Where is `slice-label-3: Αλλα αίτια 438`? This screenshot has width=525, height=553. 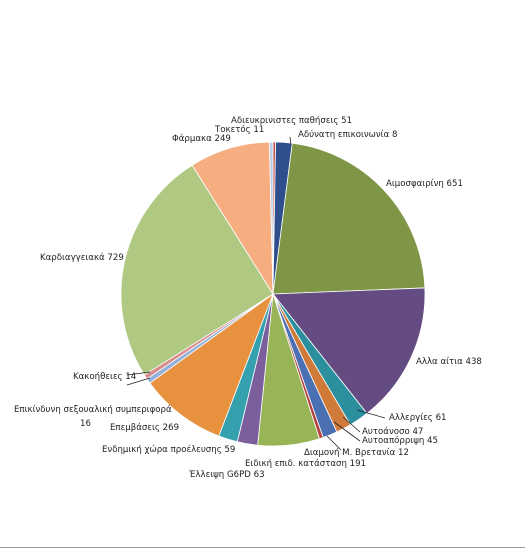 slice-label-3: Αλλα αίτια 438 is located at coordinates (449, 362).